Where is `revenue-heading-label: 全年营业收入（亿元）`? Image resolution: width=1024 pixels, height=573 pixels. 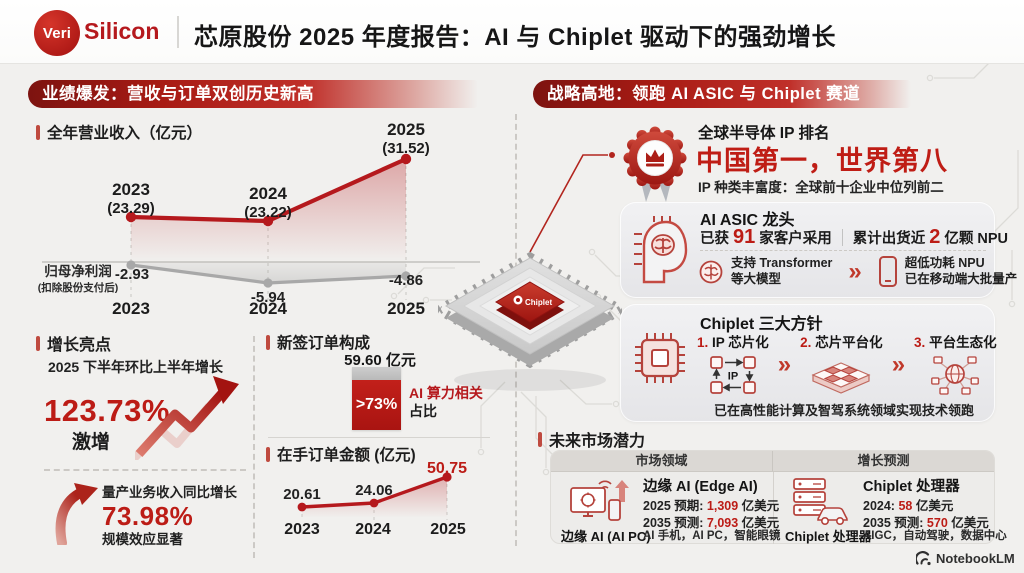 revenue-heading-label: 全年营业收入（亿元） is located at coordinates (125, 133).